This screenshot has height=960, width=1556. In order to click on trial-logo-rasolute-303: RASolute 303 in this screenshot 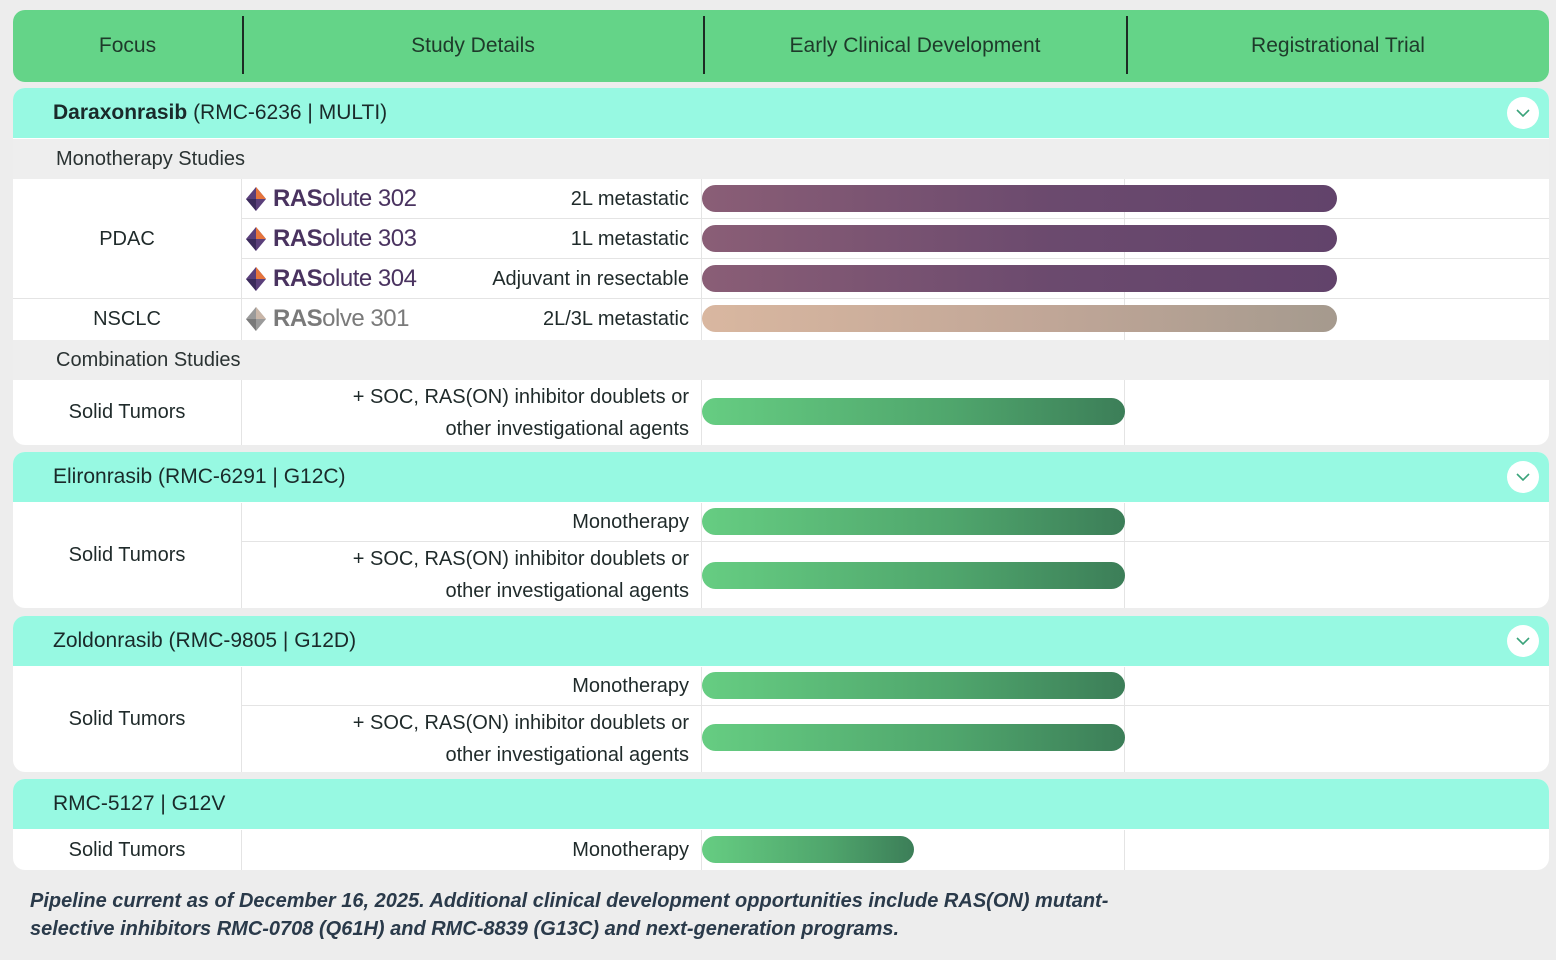, I will do `click(331, 239)`.